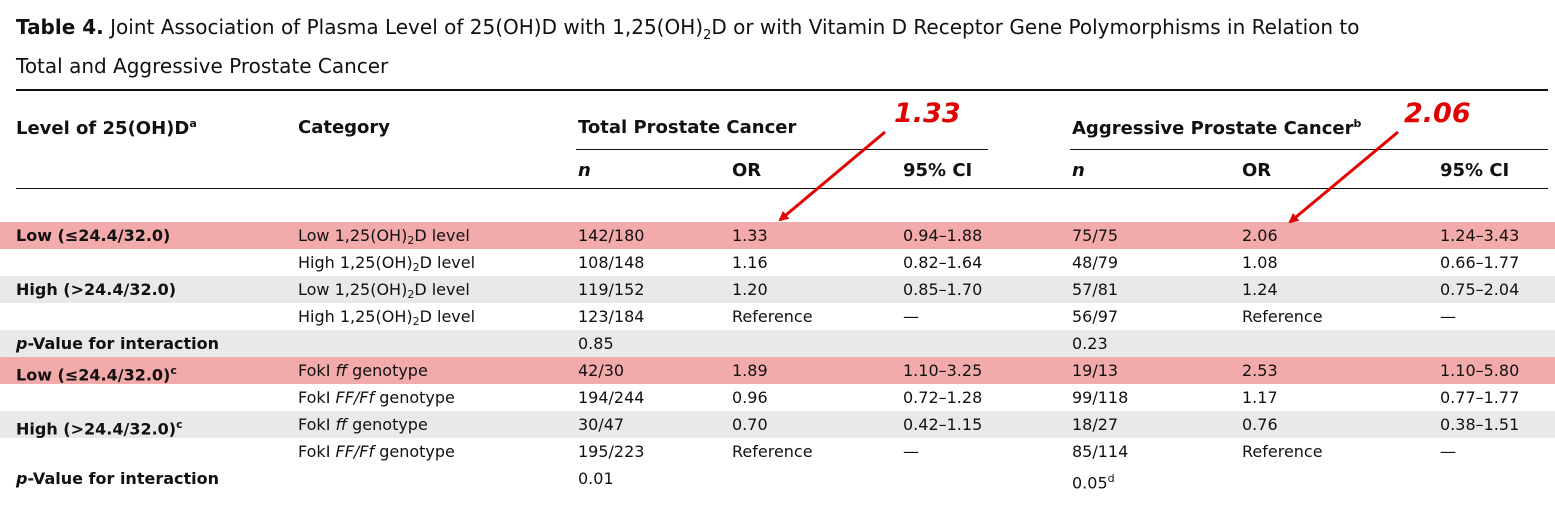  Describe the element at coordinates (1090, 343) in the screenshot. I see `cell-aggressive-n: 0.23` at that location.